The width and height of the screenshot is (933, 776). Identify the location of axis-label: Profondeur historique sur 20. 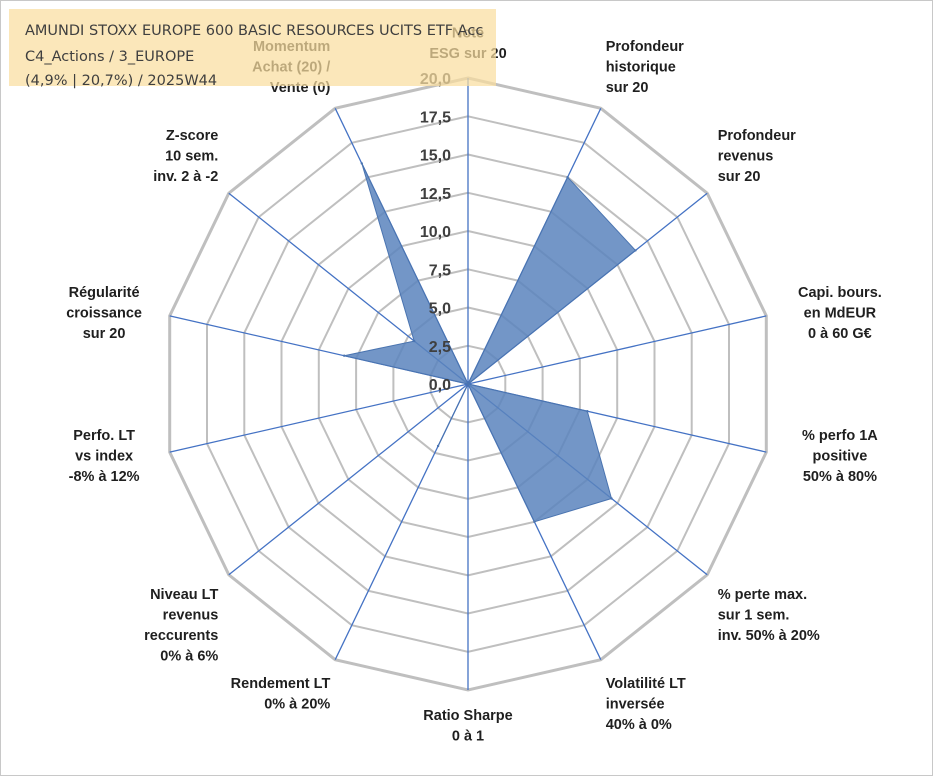
(645, 67).